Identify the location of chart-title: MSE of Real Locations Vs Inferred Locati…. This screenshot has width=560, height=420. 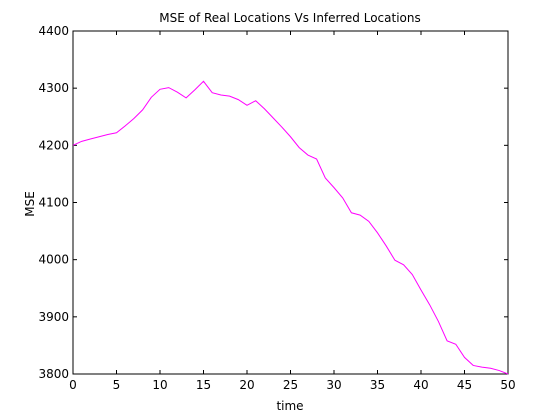
(290, 18).